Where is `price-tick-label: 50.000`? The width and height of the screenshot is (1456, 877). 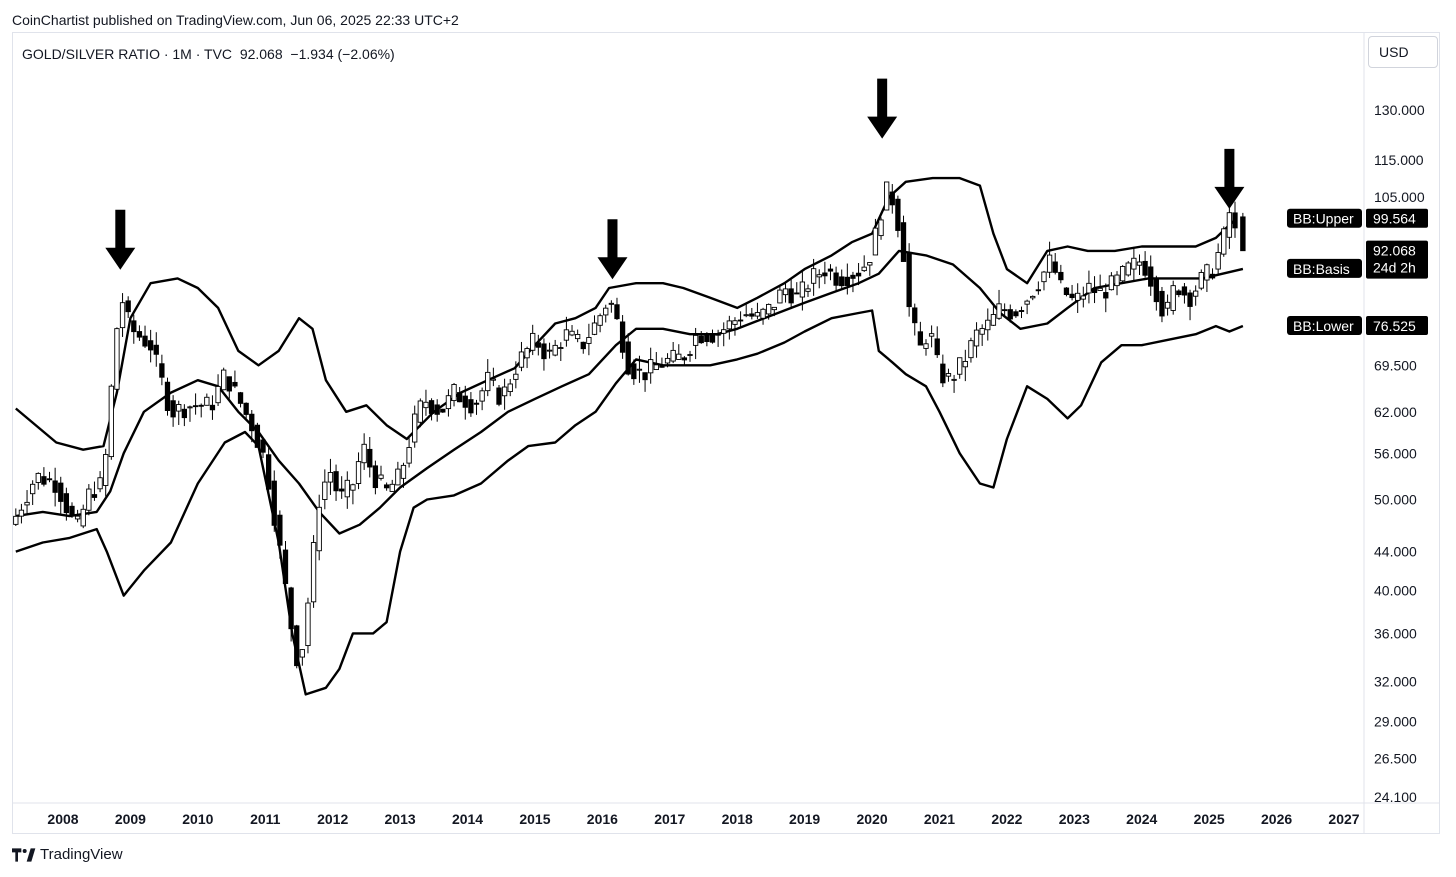 price-tick-label: 50.000 is located at coordinates (1395, 500).